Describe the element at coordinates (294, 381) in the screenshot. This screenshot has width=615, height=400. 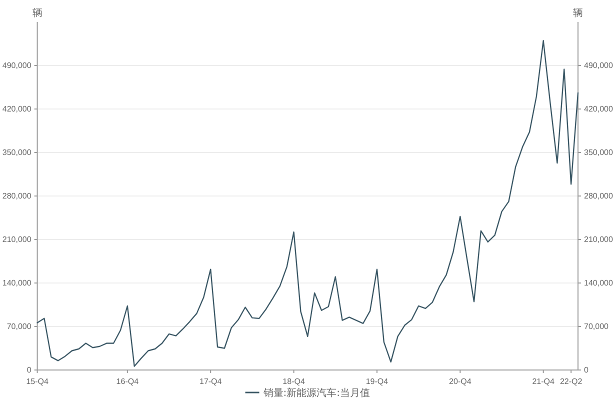
I see `x-tick-label: 18-Q4` at that location.